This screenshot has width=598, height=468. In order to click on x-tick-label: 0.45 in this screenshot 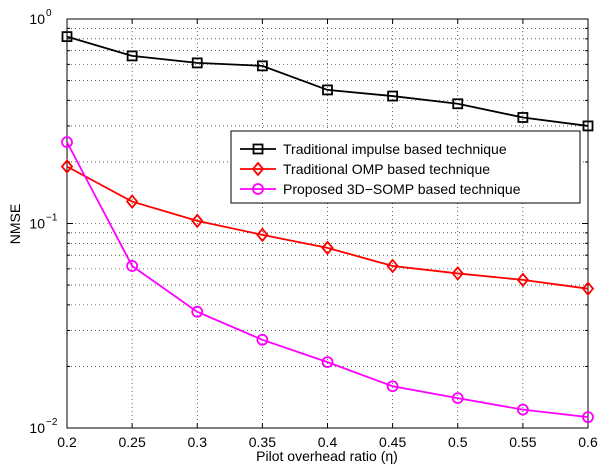, I will do `click(392, 442)`.